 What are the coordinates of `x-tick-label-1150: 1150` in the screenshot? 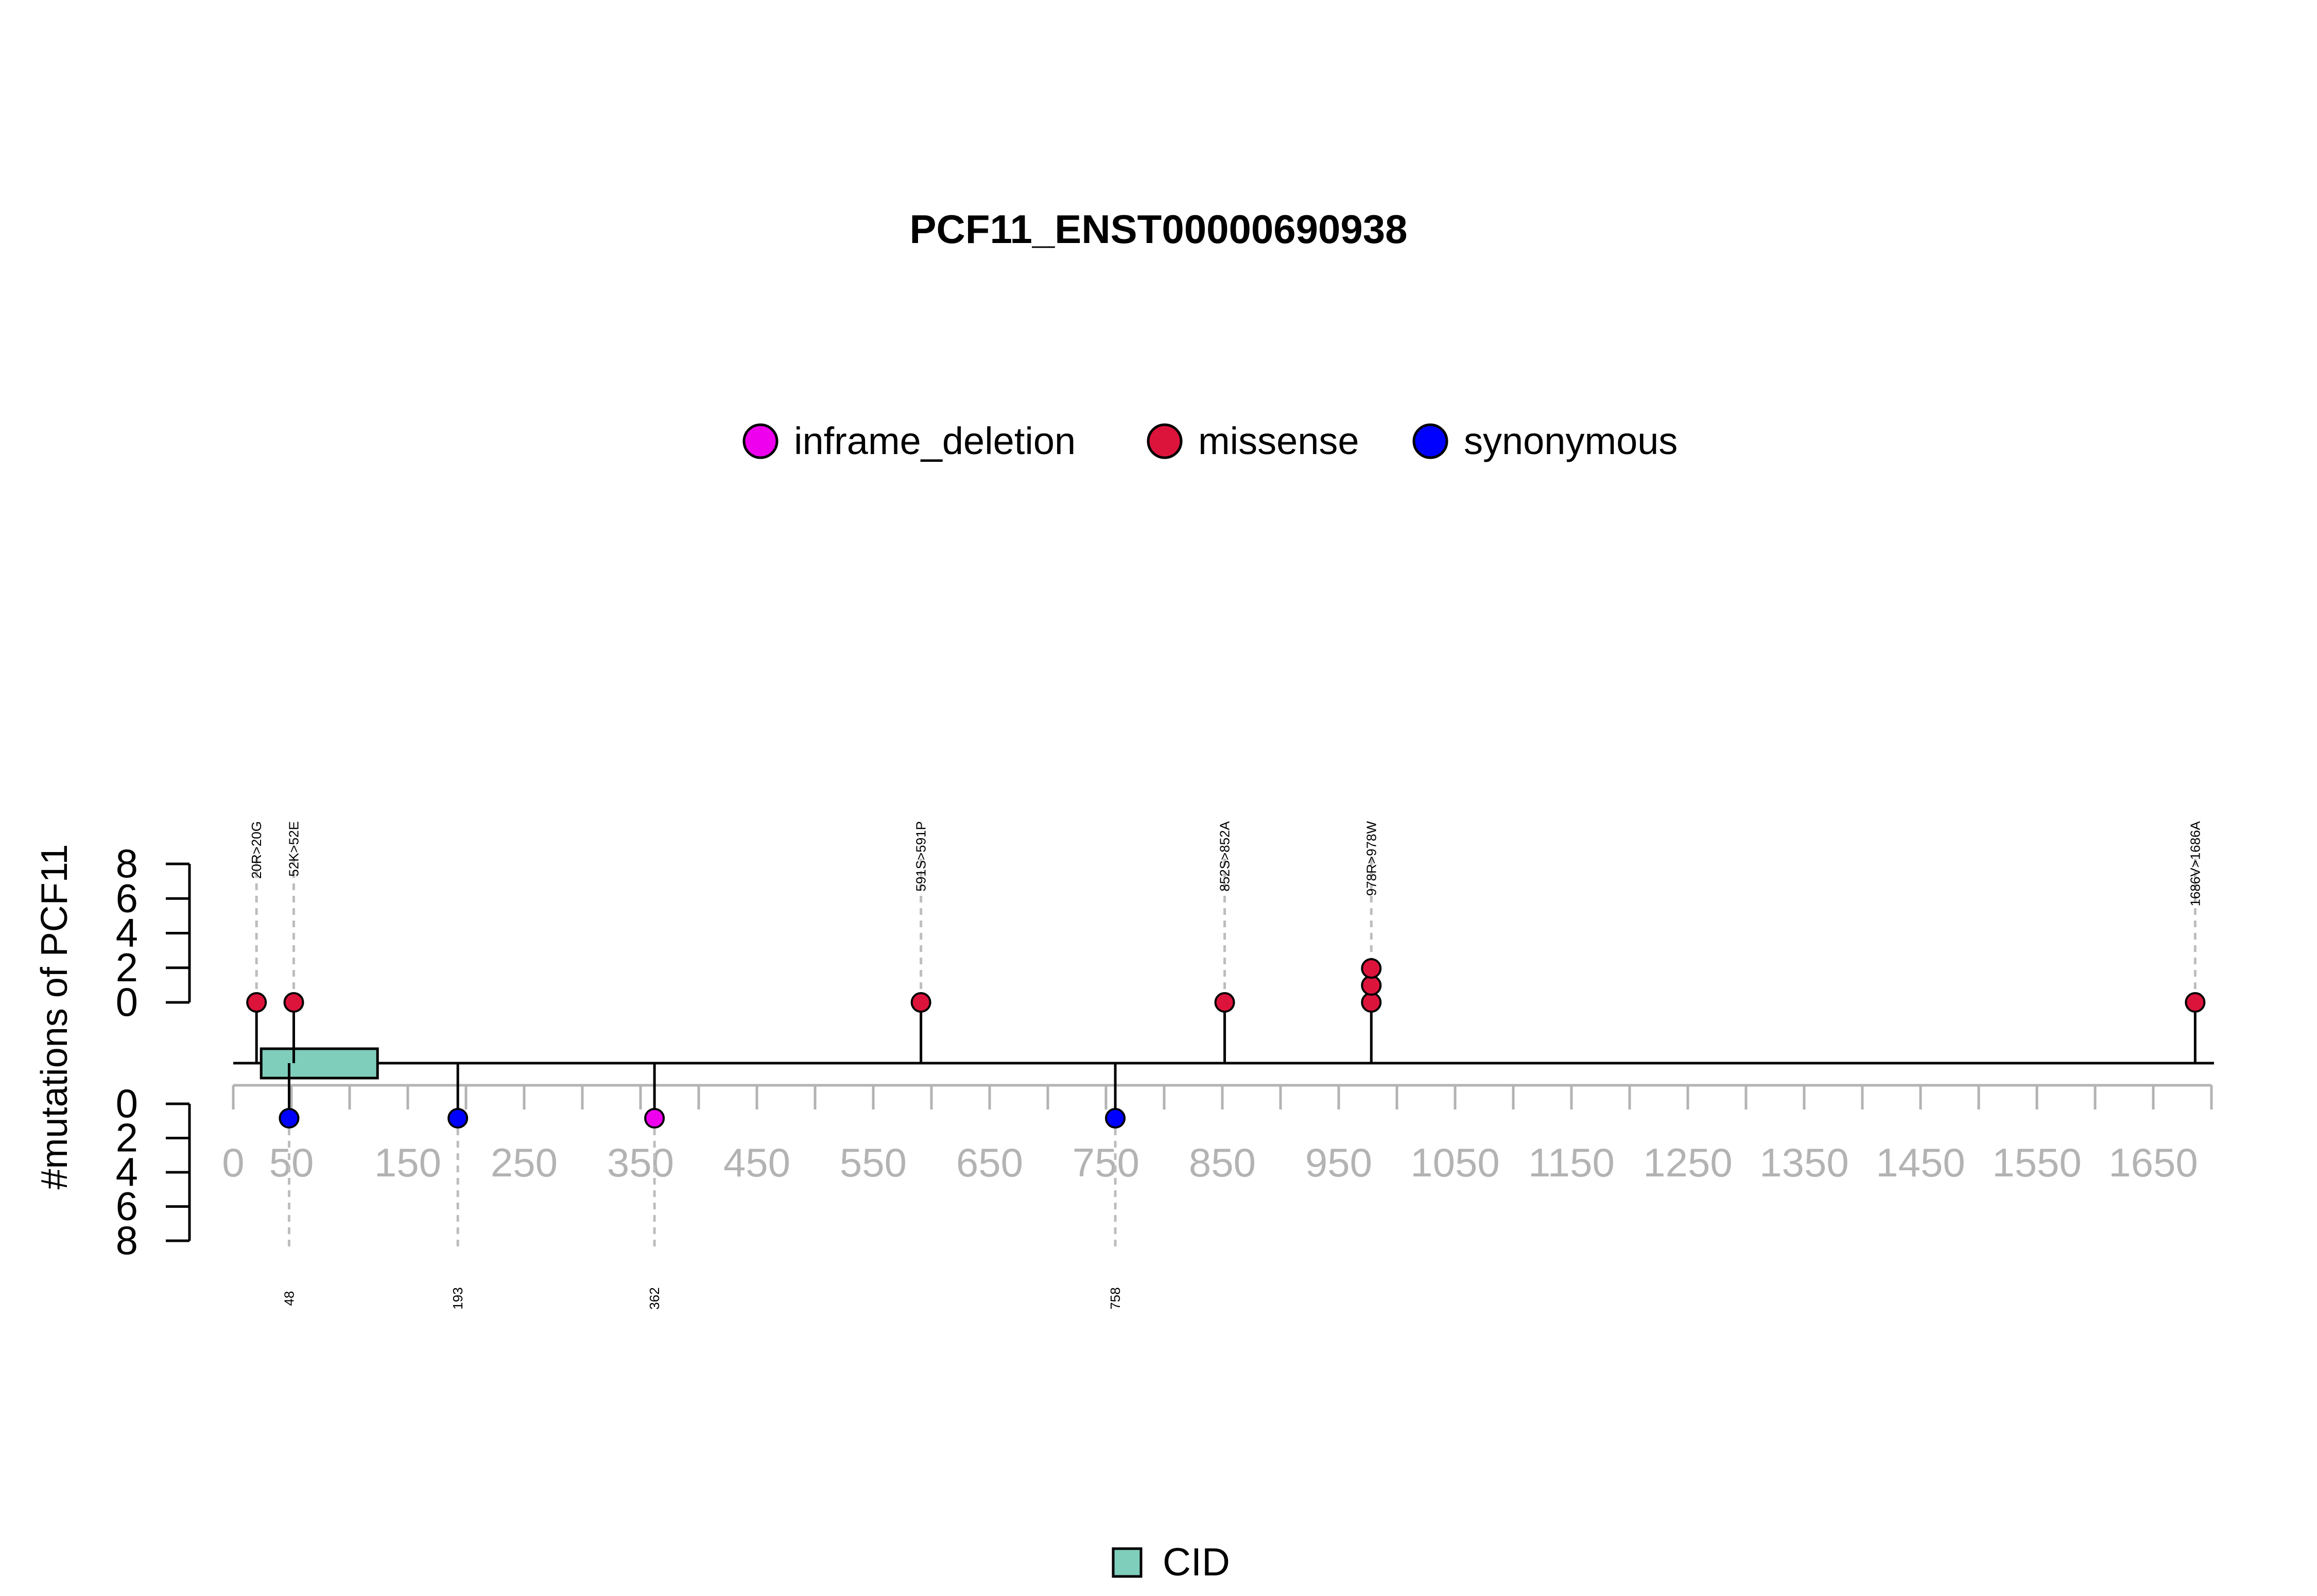 It's located at (1571, 1163).